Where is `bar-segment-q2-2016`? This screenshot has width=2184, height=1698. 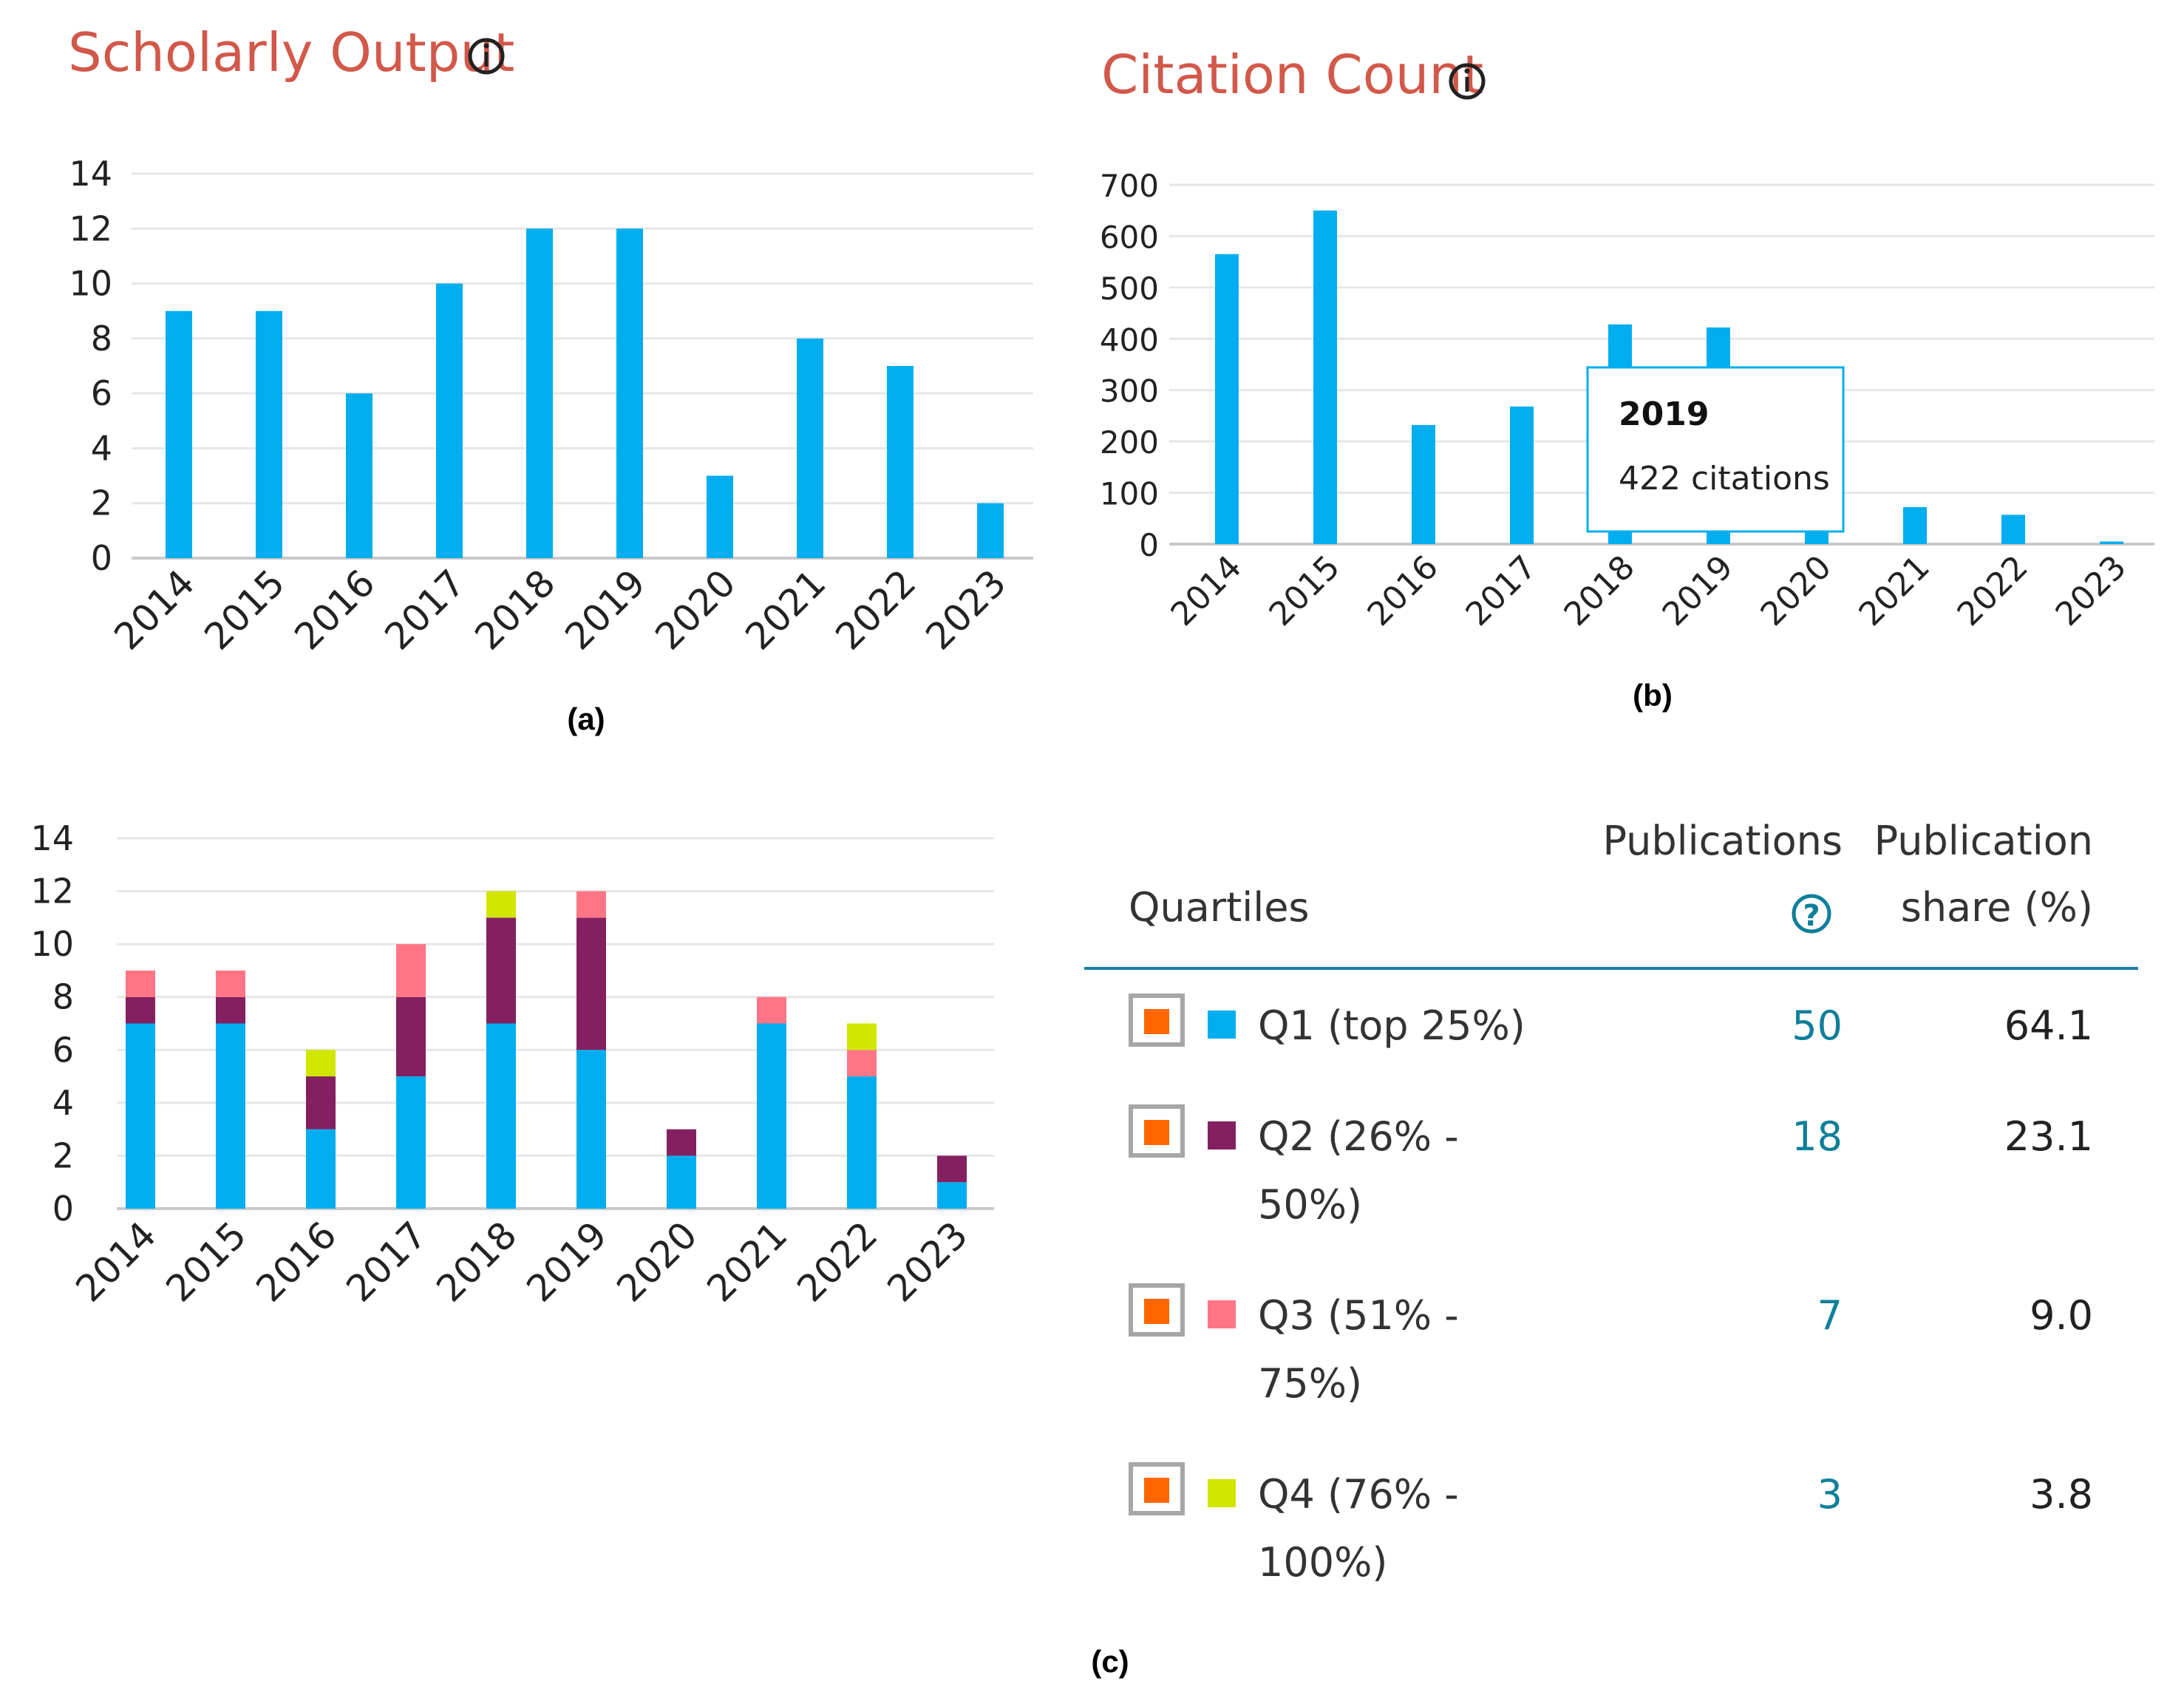
bar-segment-q2-2016 is located at coordinates (321, 1103).